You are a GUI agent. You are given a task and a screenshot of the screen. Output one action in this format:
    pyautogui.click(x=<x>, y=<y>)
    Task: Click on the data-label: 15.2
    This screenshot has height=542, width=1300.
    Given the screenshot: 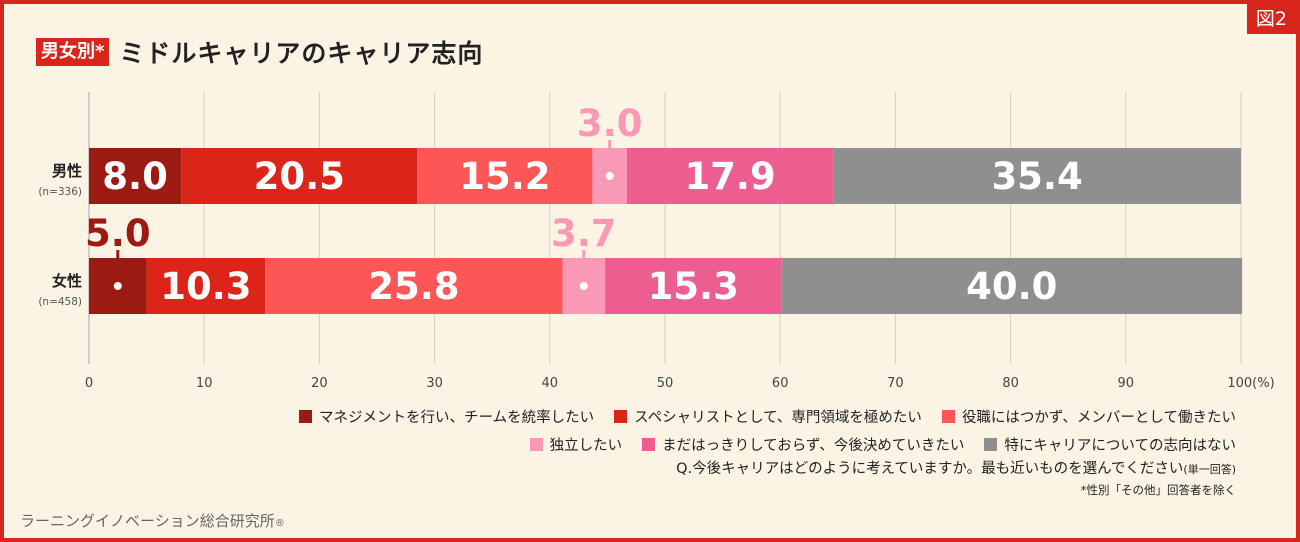 What is the action you would take?
    pyautogui.click(x=504, y=176)
    